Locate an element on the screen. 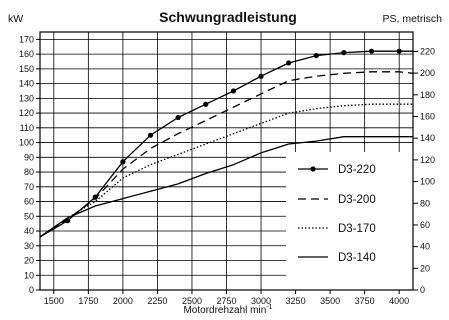  y-tick-label: 150 is located at coordinates (26, 69).